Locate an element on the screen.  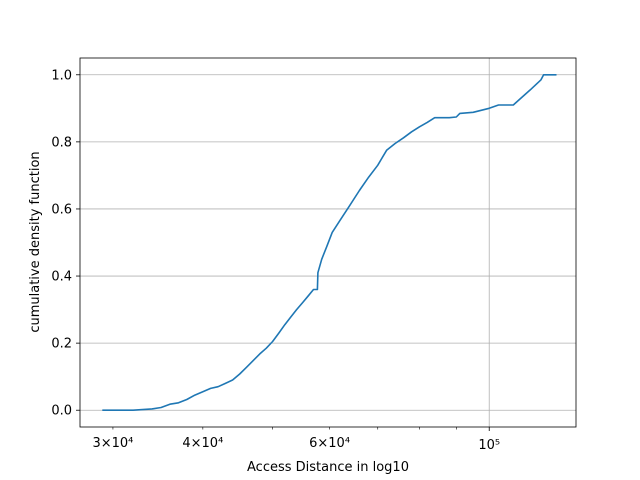
x-minor-tick-label-0: 3×10⁴ is located at coordinates (112, 443).